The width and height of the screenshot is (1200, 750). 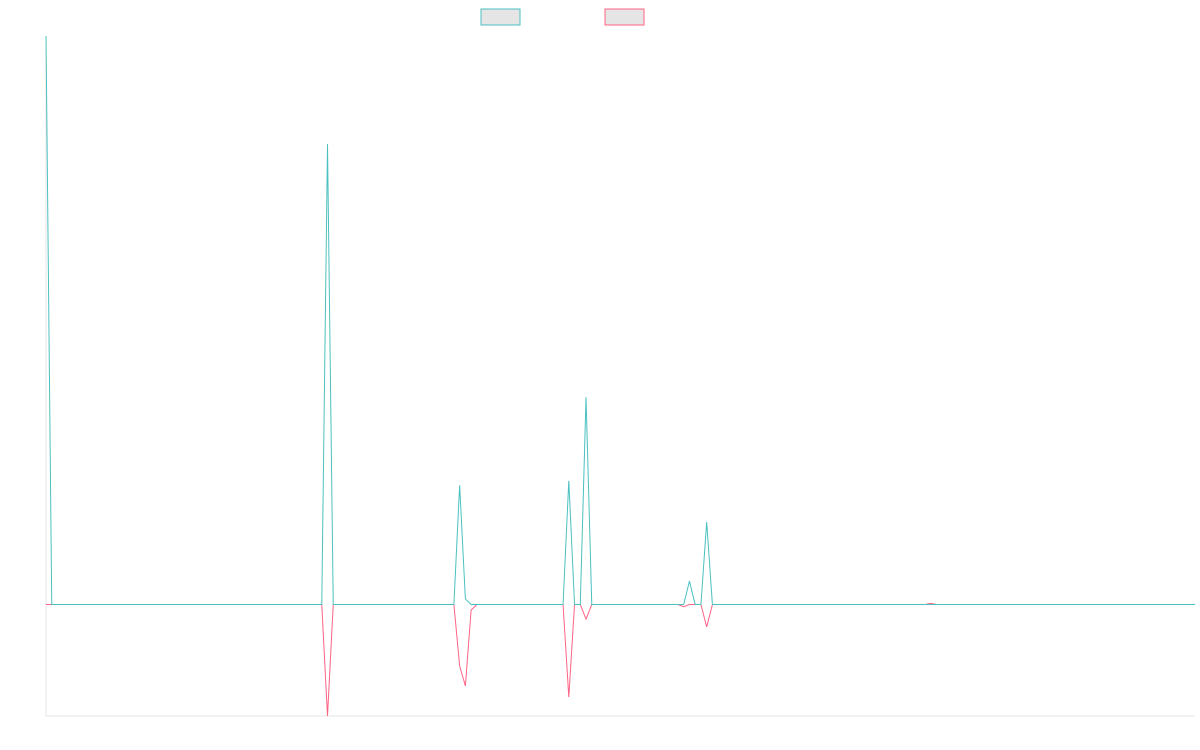 What do you see at coordinates (562, 17) in the screenshot?
I see `legend` at bounding box center [562, 17].